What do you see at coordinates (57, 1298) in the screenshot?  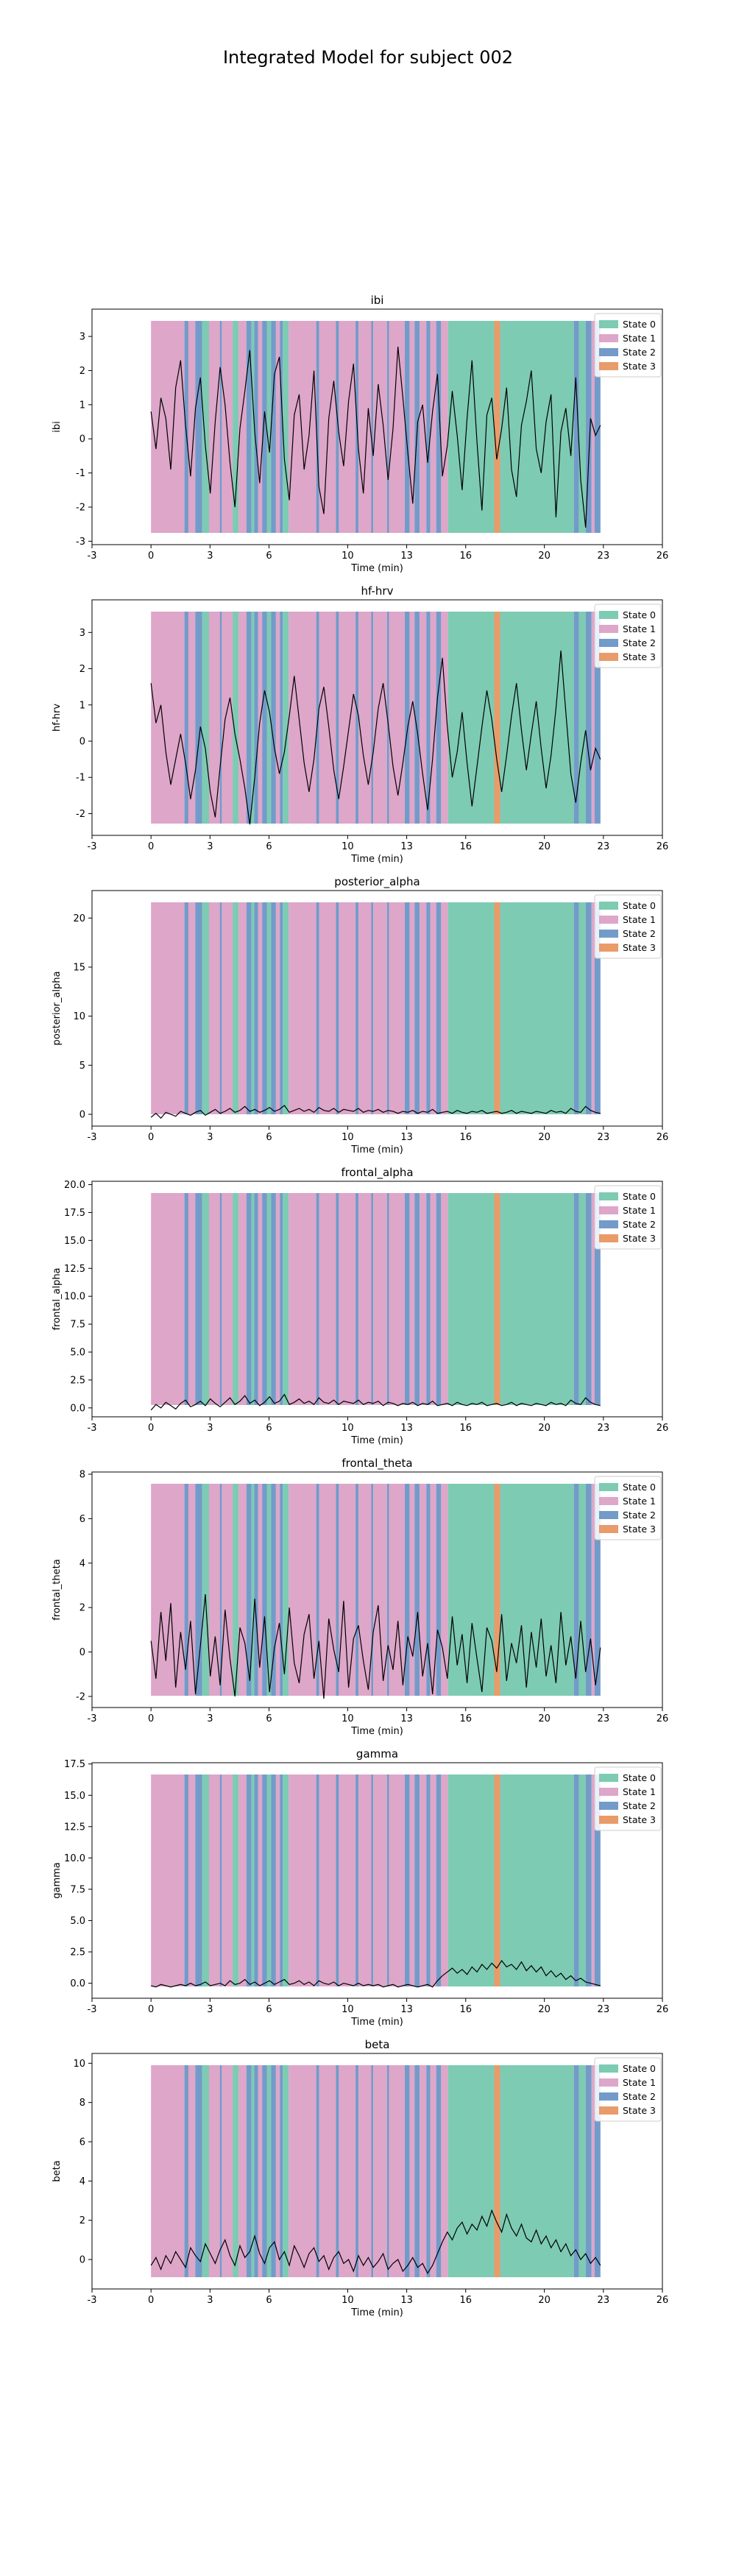 I see `y-axis-label: frontal_alpha` at bounding box center [57, 1298].